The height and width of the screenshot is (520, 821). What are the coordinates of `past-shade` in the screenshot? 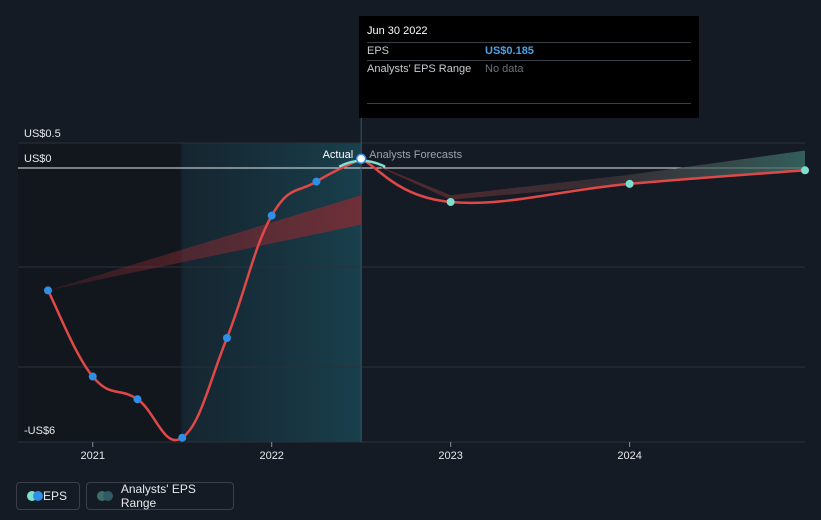 It's located at (99, 292).